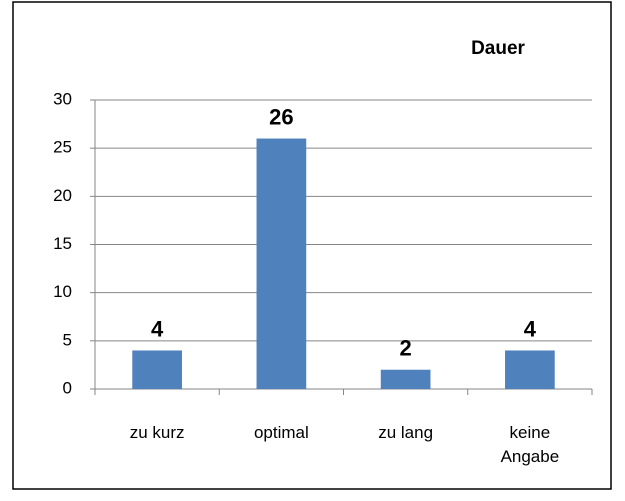 This screenshot has width=625, height=501. I want to click on y-tick-label: 20, so click(62, 195).